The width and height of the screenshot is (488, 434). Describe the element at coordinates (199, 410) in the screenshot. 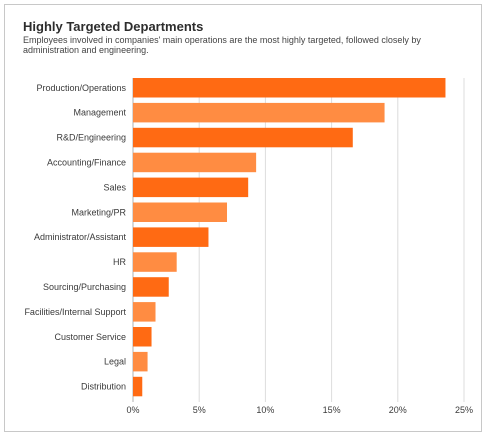

I see `x-tick-label: 5%` at that location.